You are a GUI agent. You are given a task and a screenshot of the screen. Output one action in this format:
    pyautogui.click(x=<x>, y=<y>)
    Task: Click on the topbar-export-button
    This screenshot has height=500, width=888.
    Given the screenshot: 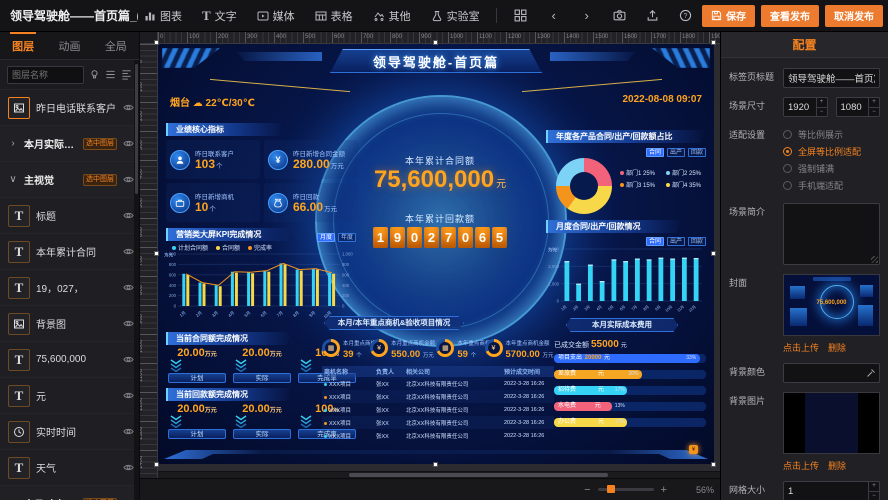 What is the action you would take?
    pyautogui.click(x=653, y=16)
    